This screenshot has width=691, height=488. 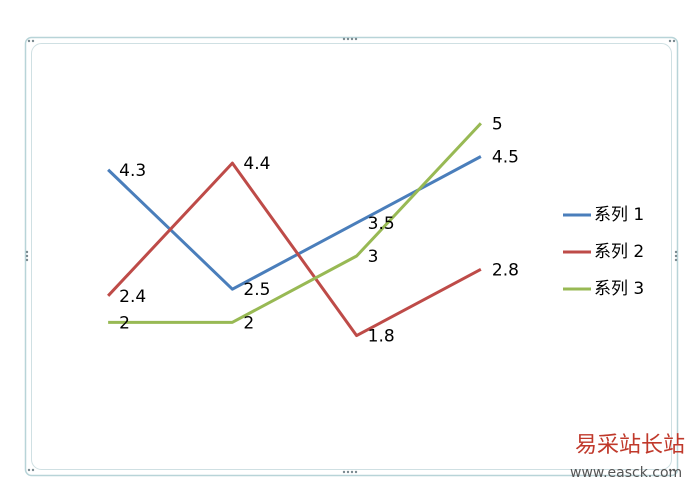 What do you see at coordinates (132, 297) in the screenshot?
I see `data-label: 2.4` at bounding box center [132, 297].